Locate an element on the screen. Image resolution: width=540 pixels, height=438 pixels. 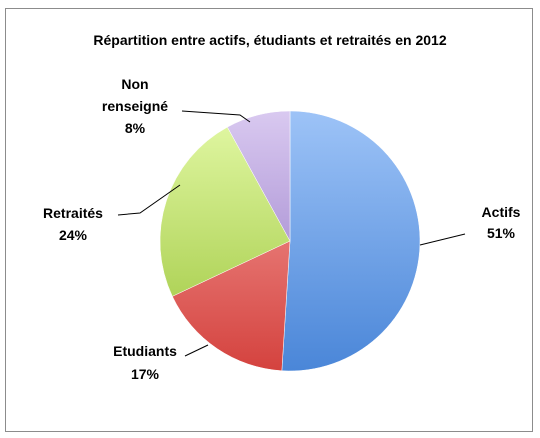
pie-slice-non-renseign- is located at coordinates (259, 176).